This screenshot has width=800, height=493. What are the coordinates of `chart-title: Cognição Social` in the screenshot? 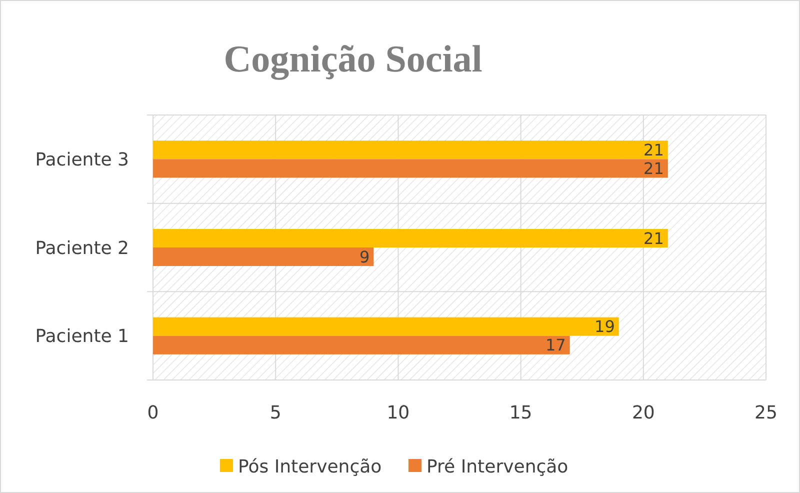 It's located at (353, 59).